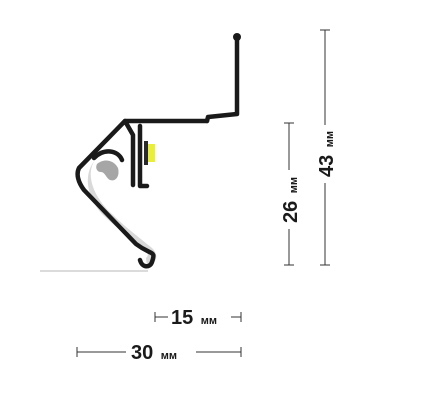  Describe the element at coordinates (194, 318) in the screenshot. I see `svg-text: 15 мм` at that location.